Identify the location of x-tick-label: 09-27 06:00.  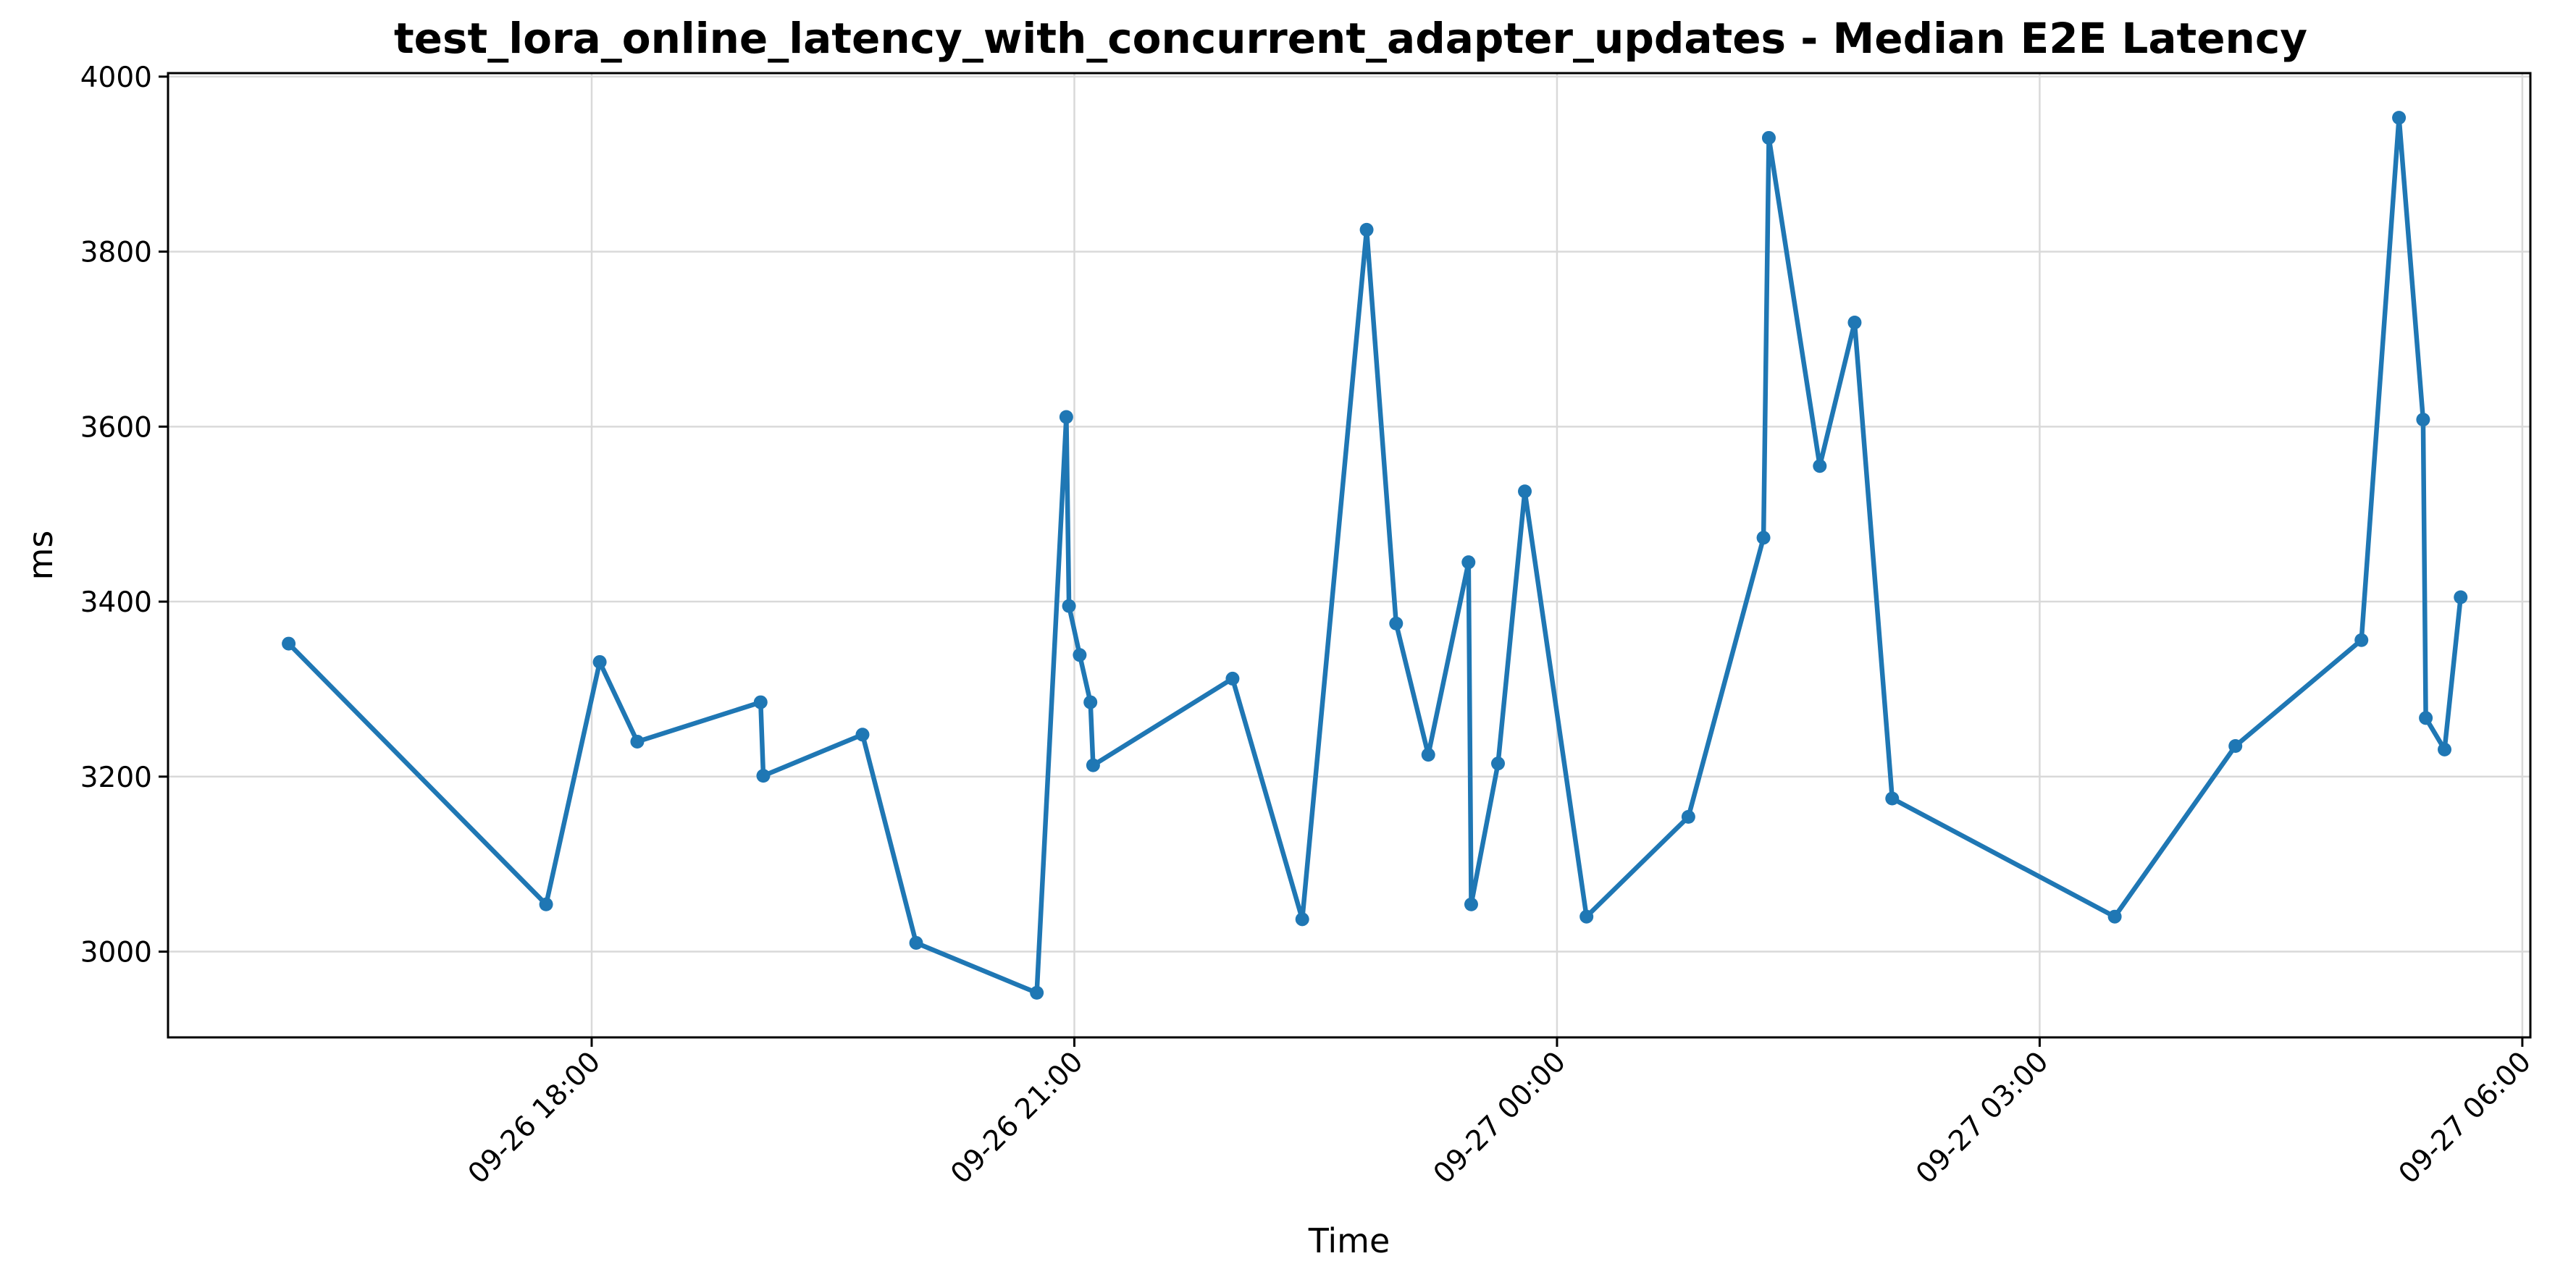
(2465, 1117).